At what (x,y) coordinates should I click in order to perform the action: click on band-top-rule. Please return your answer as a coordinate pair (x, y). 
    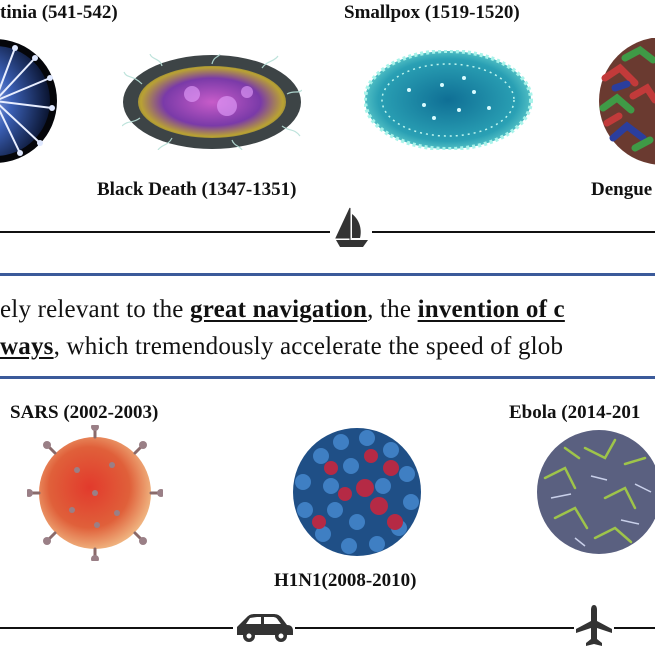
    Looking at the image, I should click on (327, 274).